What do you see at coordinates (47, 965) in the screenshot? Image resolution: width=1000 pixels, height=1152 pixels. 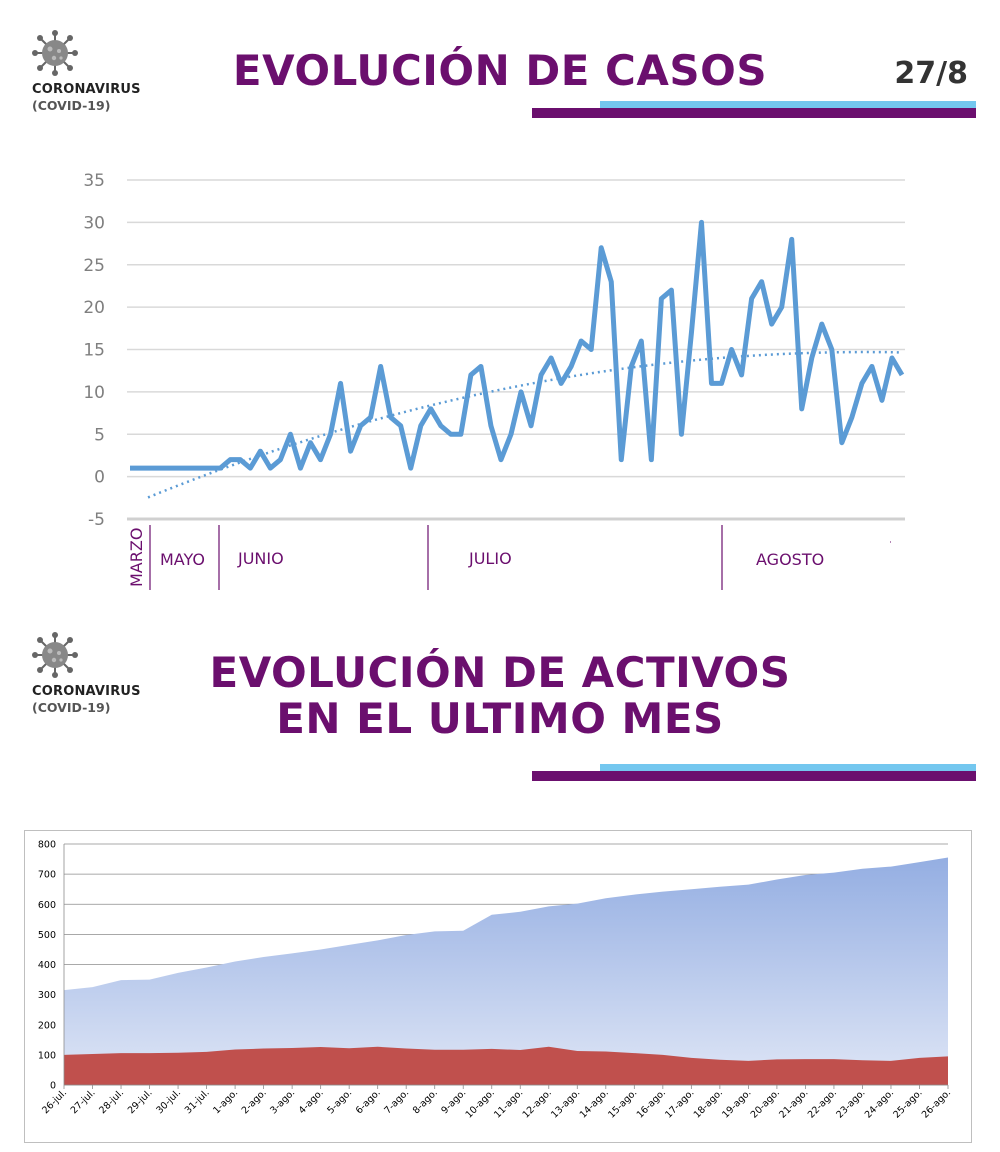 I see `y-tick-label: 400` at bounding box center [47, 965].